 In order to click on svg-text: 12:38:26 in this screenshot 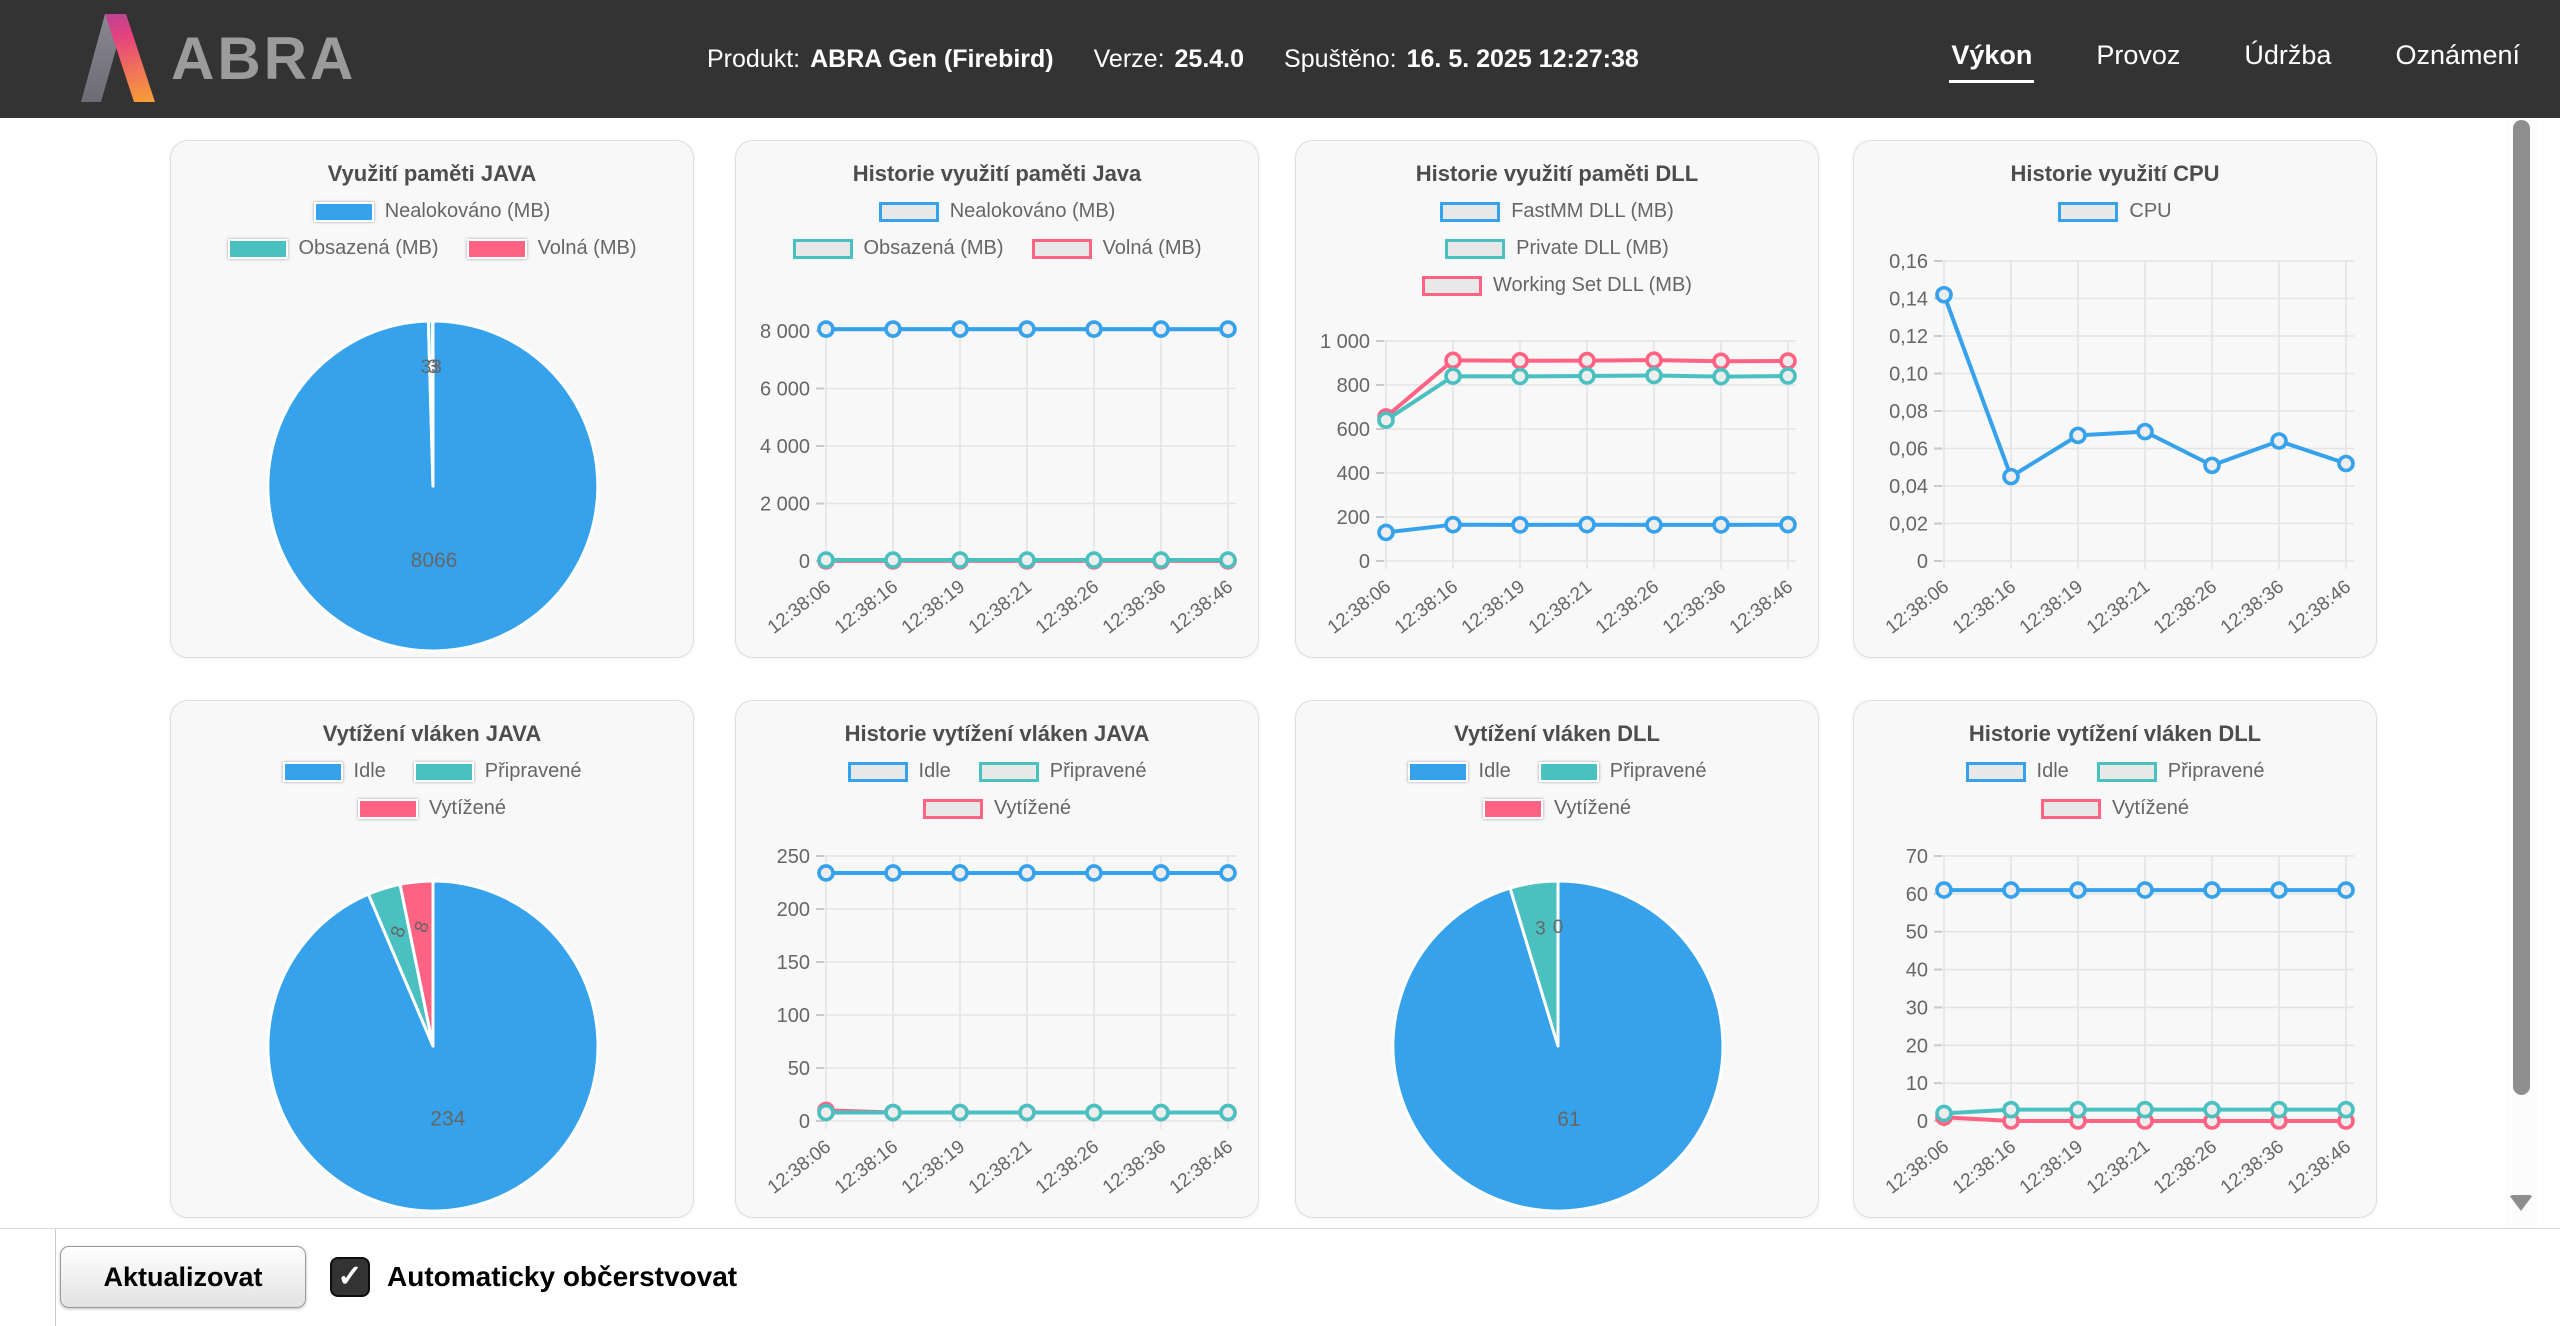, I will do `click(1067, 607)`.